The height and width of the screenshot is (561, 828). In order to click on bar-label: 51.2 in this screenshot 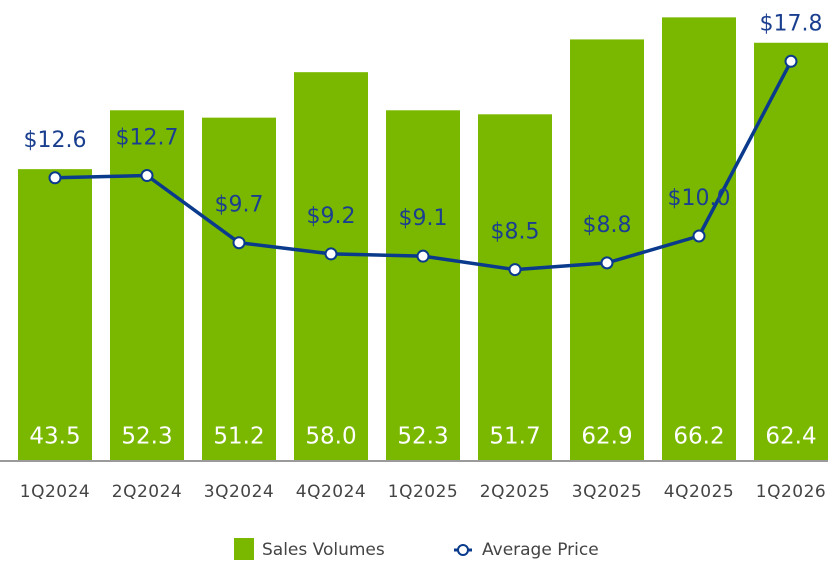, I will do `click(238, 437)`.